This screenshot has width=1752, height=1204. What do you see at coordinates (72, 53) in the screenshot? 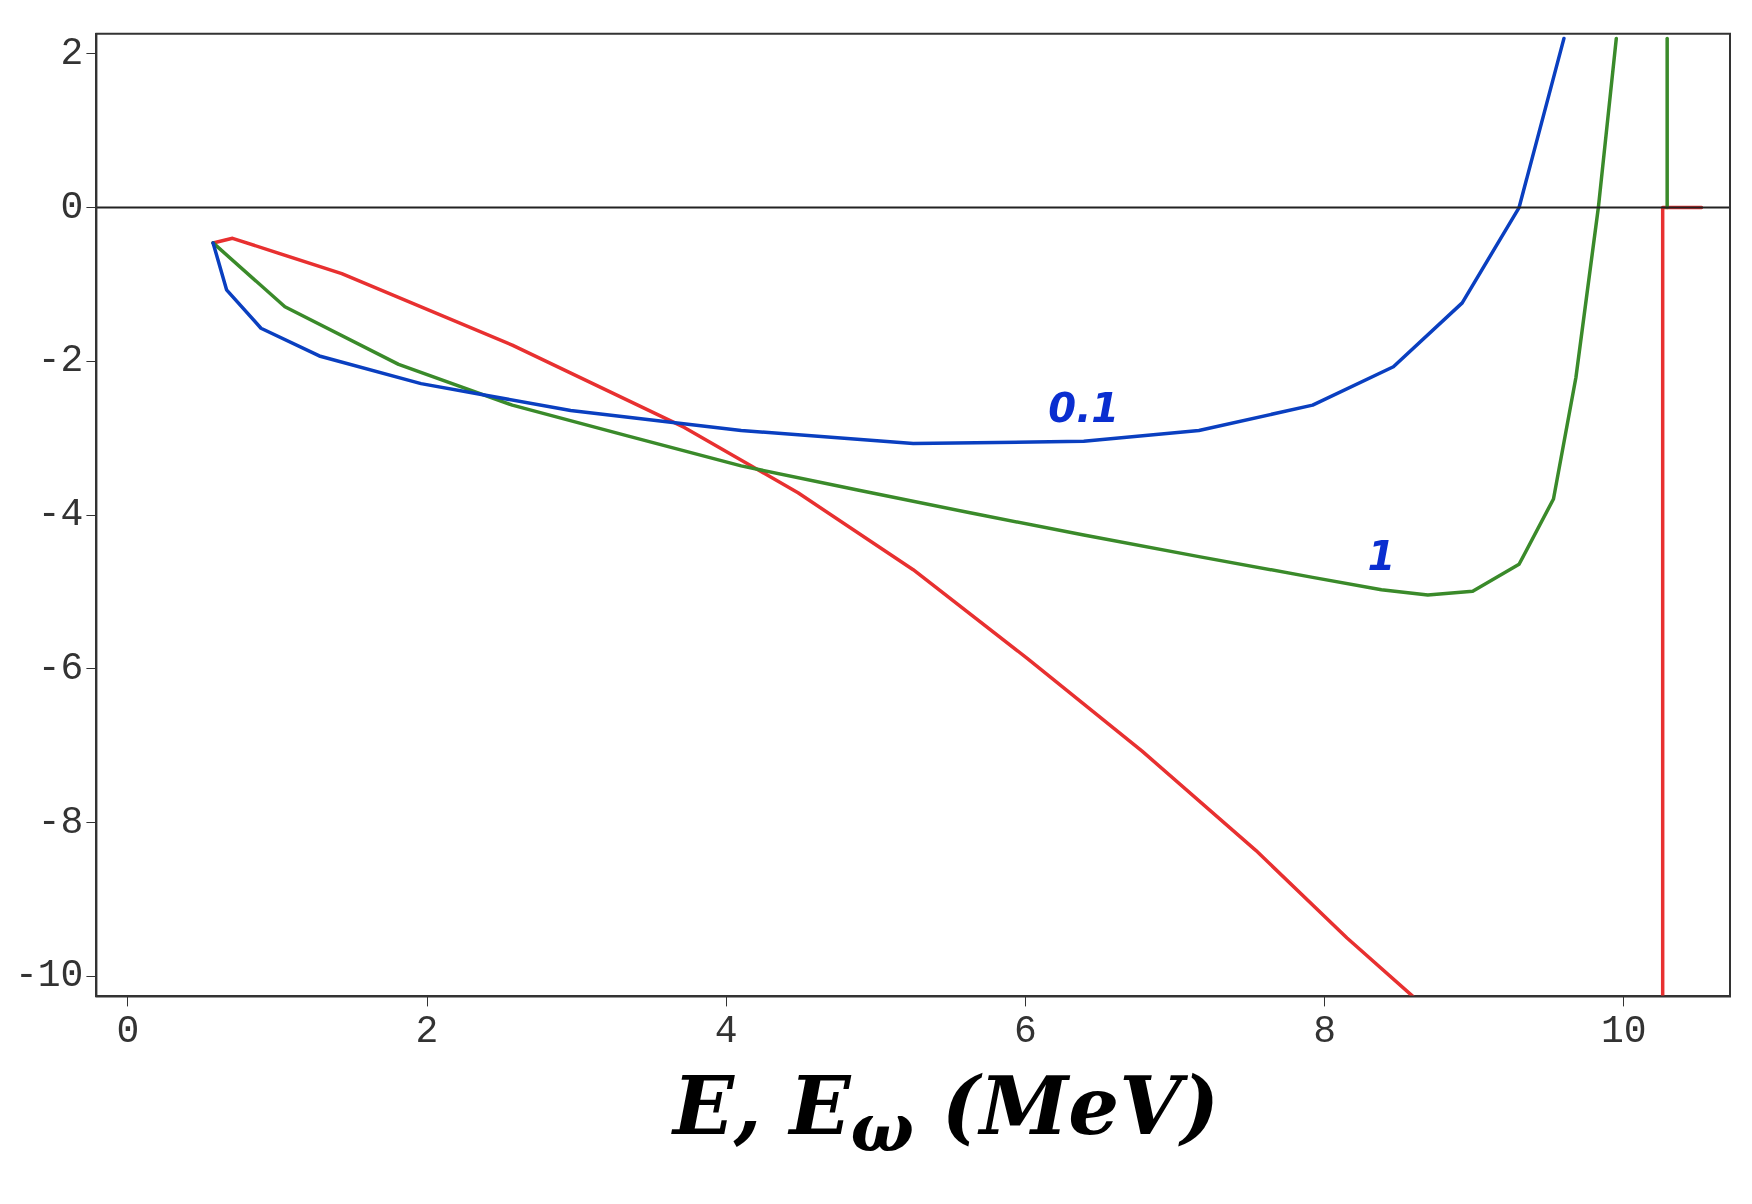
I see `y-tick-label: 2` at bounding box center [72, 53].